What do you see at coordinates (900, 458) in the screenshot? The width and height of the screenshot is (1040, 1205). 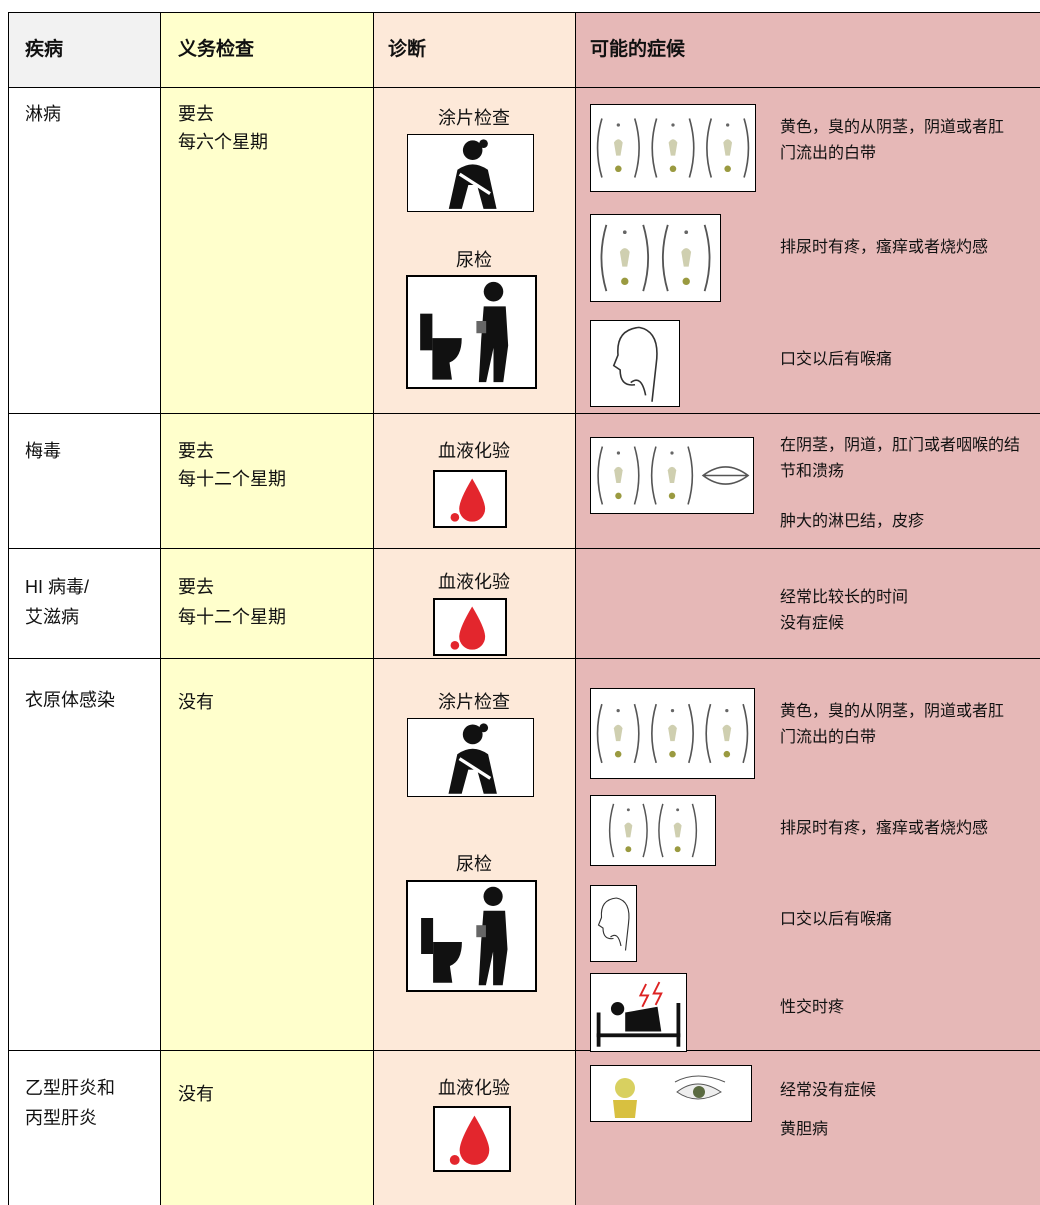 I see `symptom-text: 在阴茎，阴道，肛门或者咽喉的结节和溃疡` at bounding box center [900, 458].